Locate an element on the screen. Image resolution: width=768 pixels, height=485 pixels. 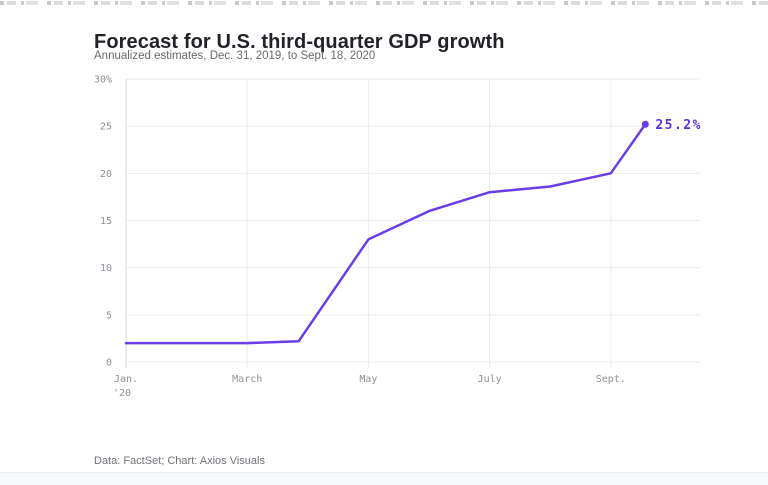
end-label-backing is located at coordinates (678, 124).